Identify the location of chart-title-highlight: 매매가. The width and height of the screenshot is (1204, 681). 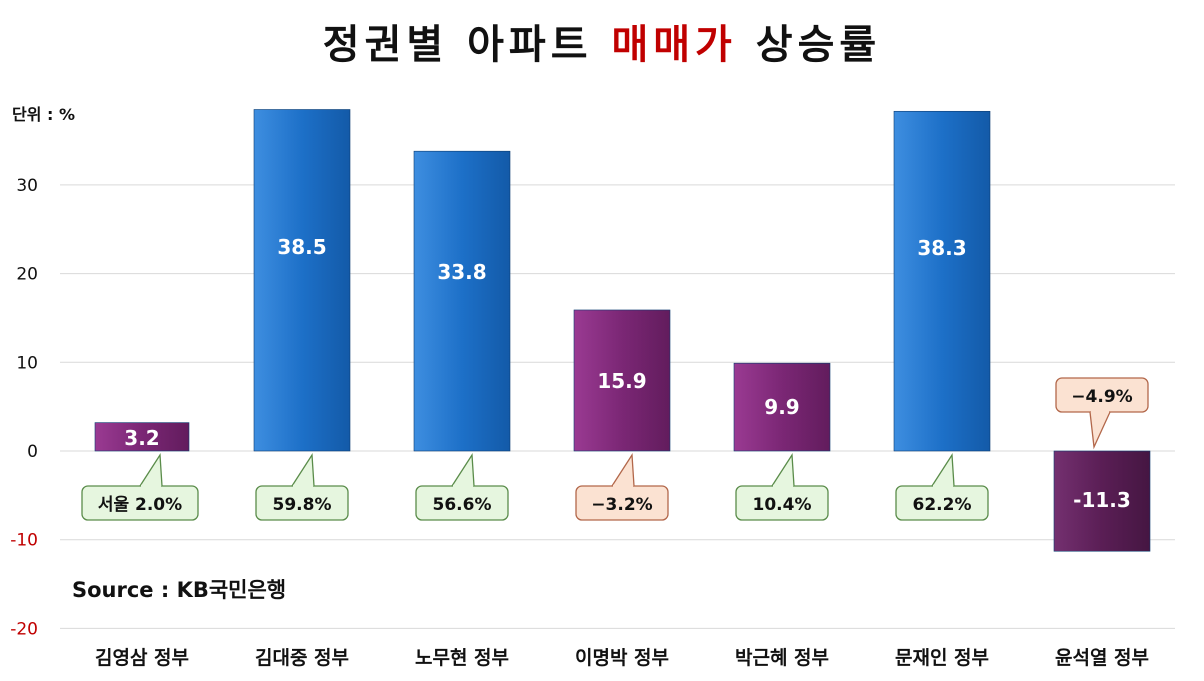
(674, 45).